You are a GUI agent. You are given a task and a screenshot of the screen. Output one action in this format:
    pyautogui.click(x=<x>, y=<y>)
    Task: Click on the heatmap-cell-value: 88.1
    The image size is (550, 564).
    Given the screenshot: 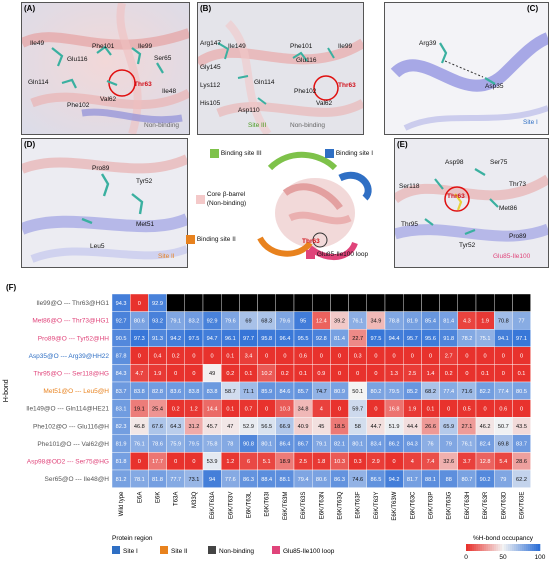 What is the action you would take?
    pyautogui.click(x=284, y=480)
    